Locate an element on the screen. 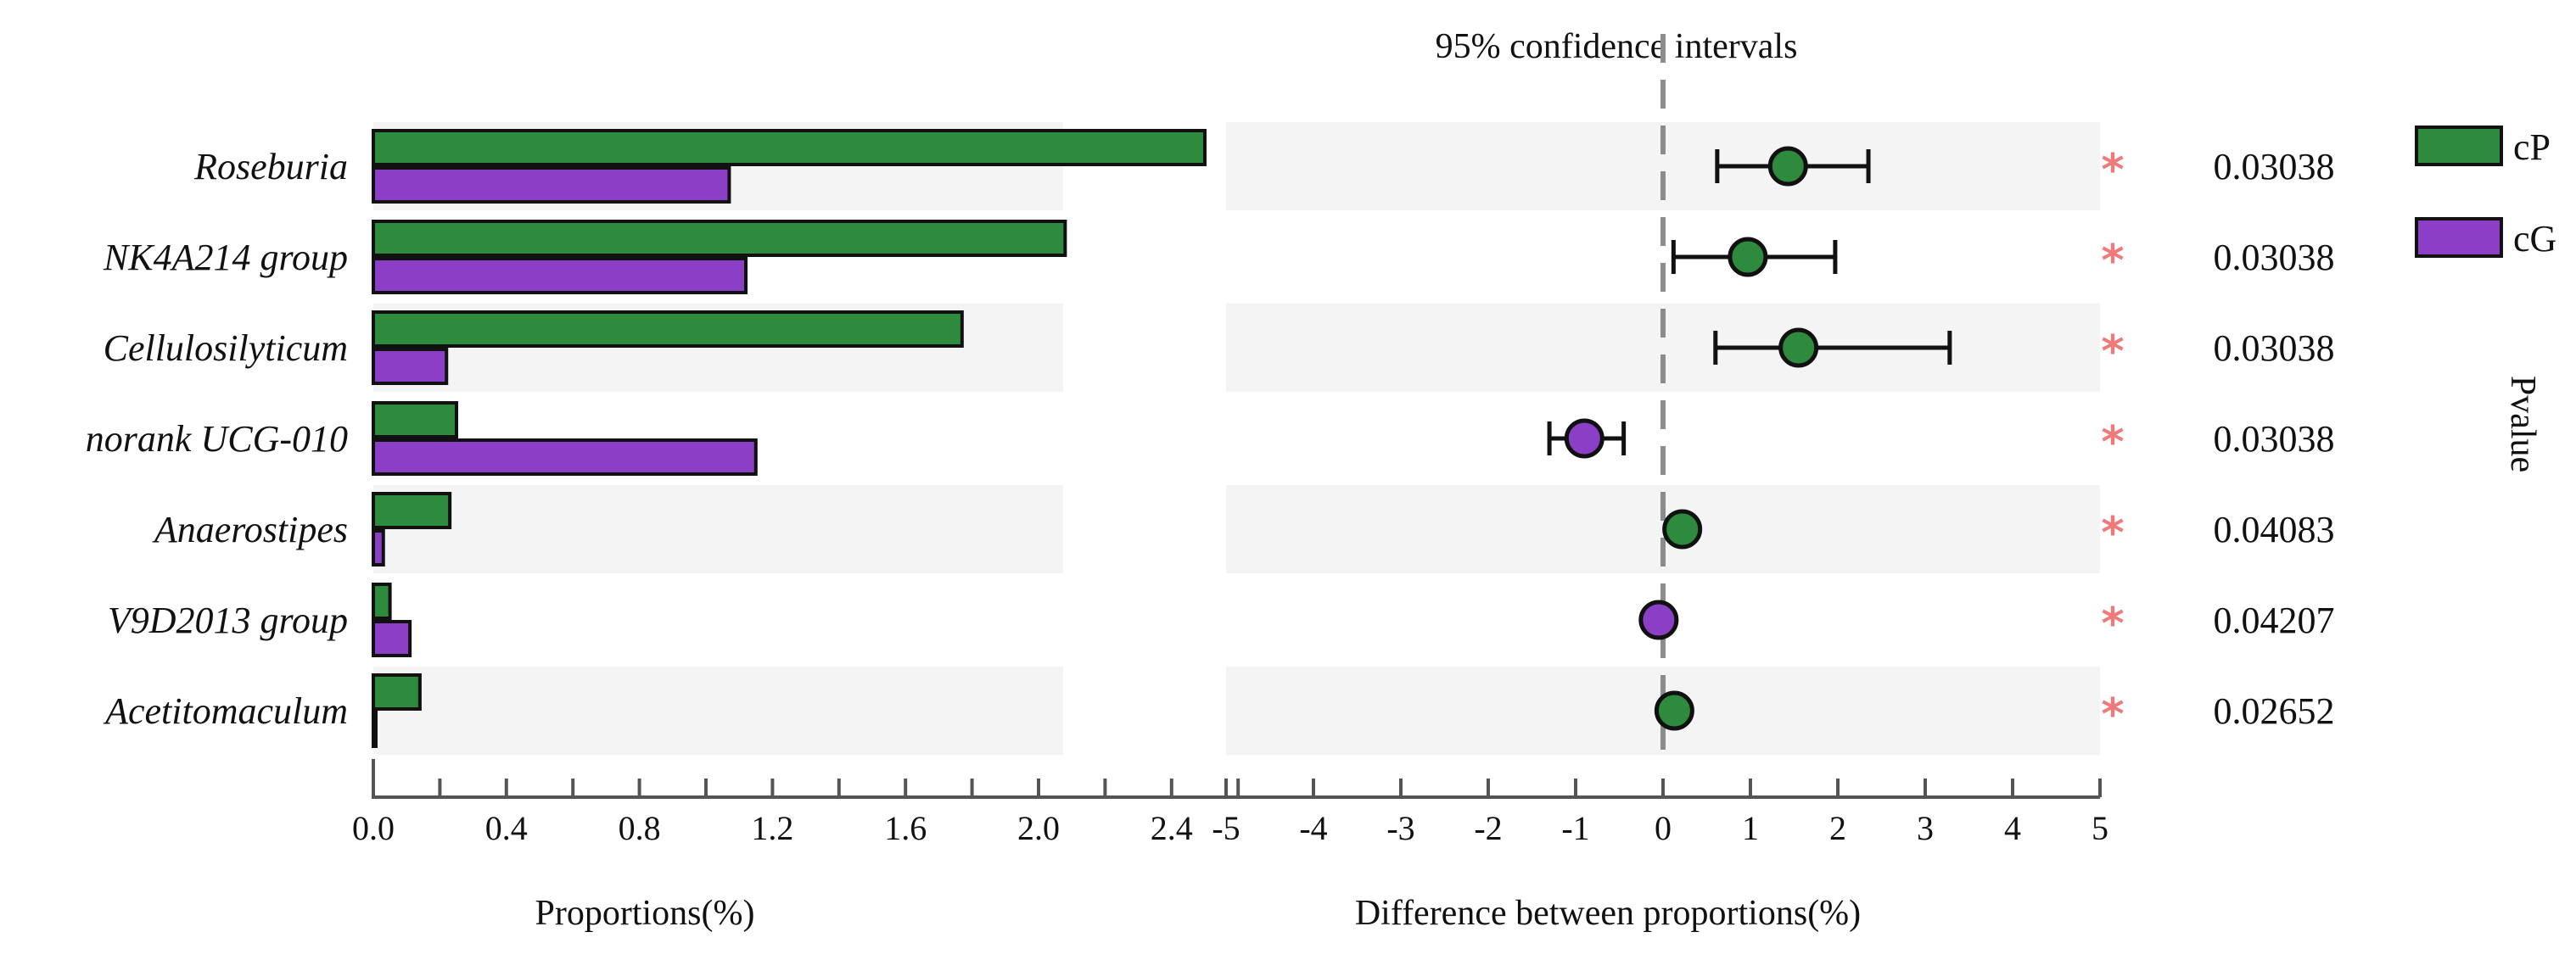 The image size is (2576, 960). pvalue-label: 0.04083 is located at coordinates (2274, 529).